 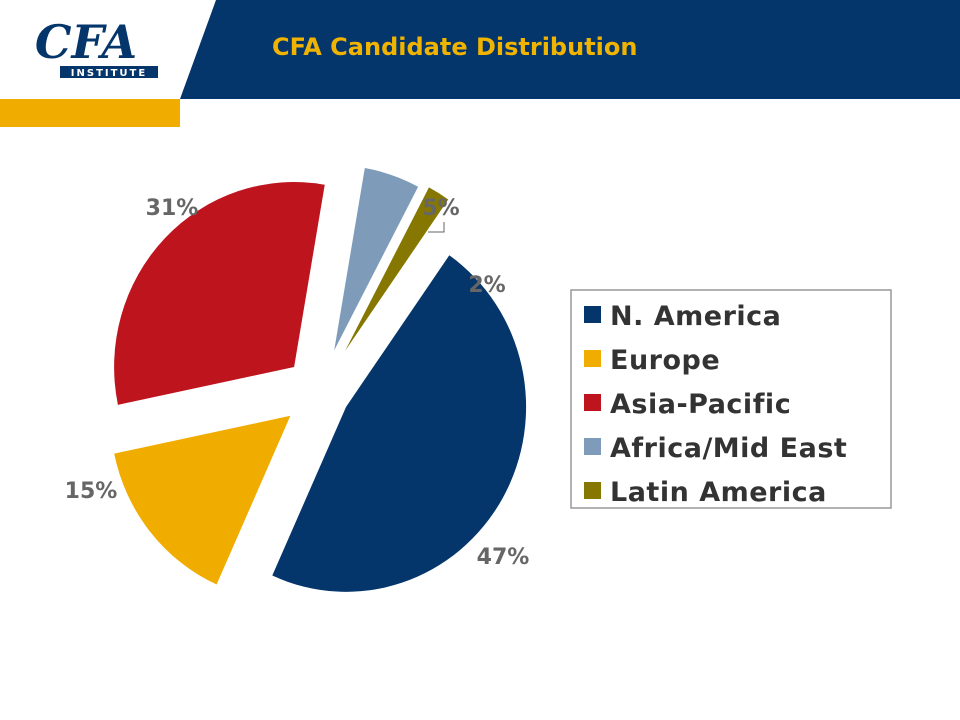 I want to click on logo-text: CFA, so click(x=86, y=42).